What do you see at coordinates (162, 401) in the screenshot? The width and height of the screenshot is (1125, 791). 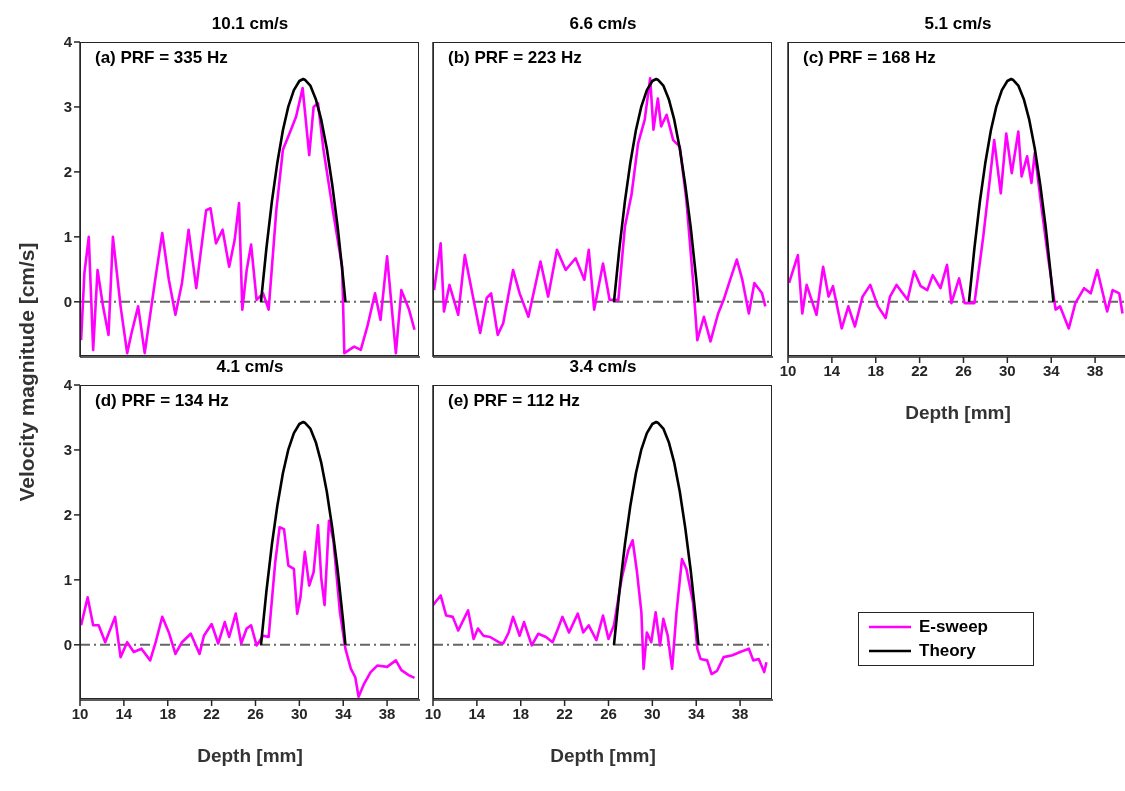 I see `annotation: (d) PRF = 134 Hz` at bounding box center [162, 401].